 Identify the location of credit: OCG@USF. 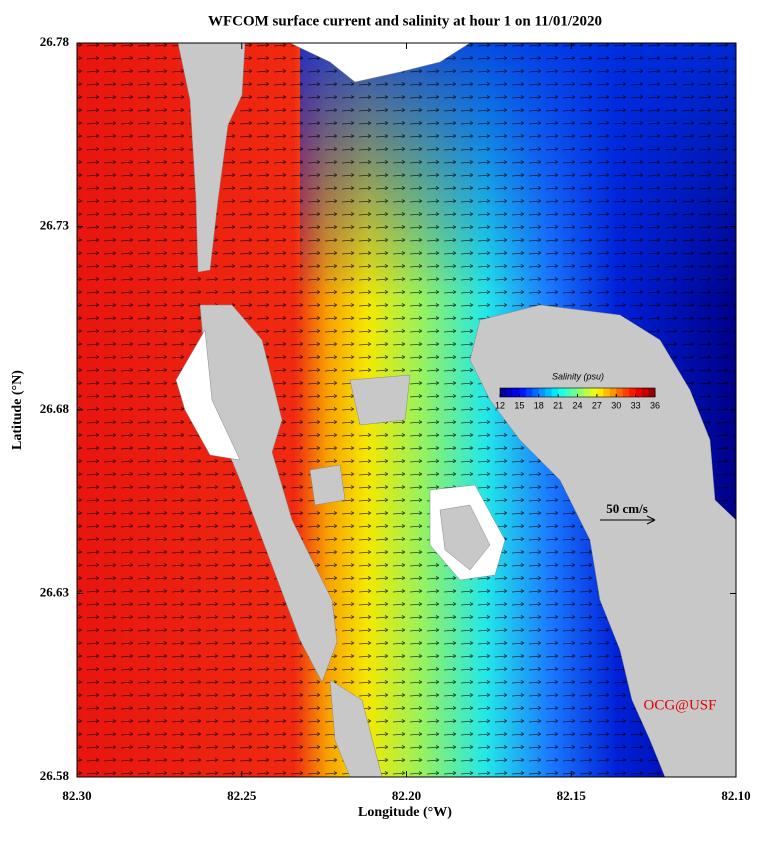
(679, 705).